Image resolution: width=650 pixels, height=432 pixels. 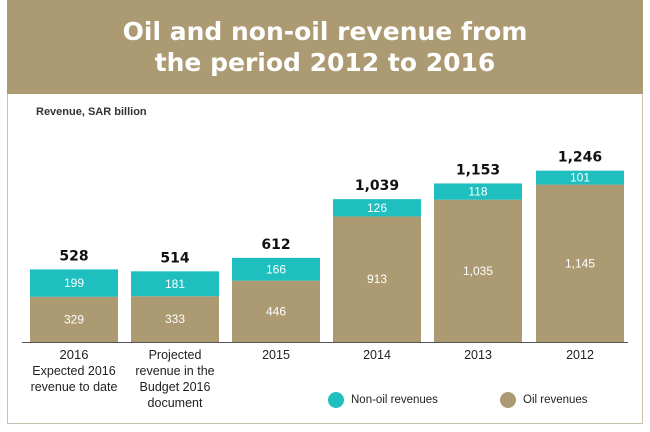 I want to click on label-oil-3: 913, so click(x=377, y=279).